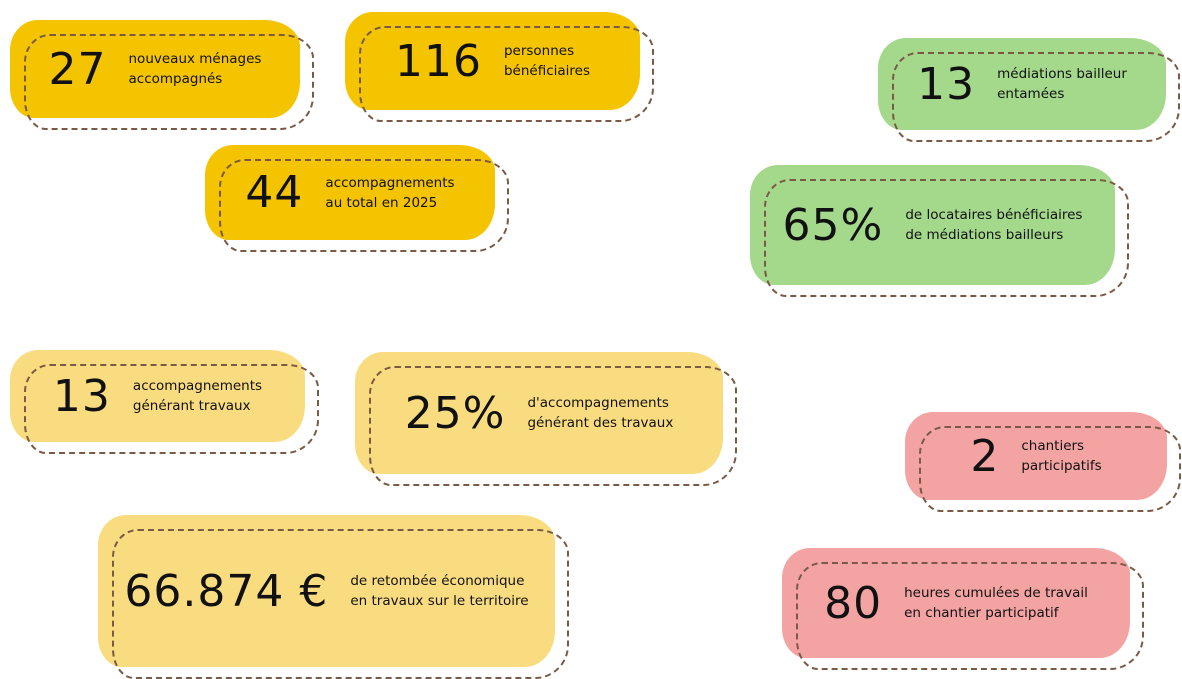  What do you see at coordinates (994, 215) in the screenshot?
I see `label-line: de locataires bénéficiaires` at bounding box center [994, 215].